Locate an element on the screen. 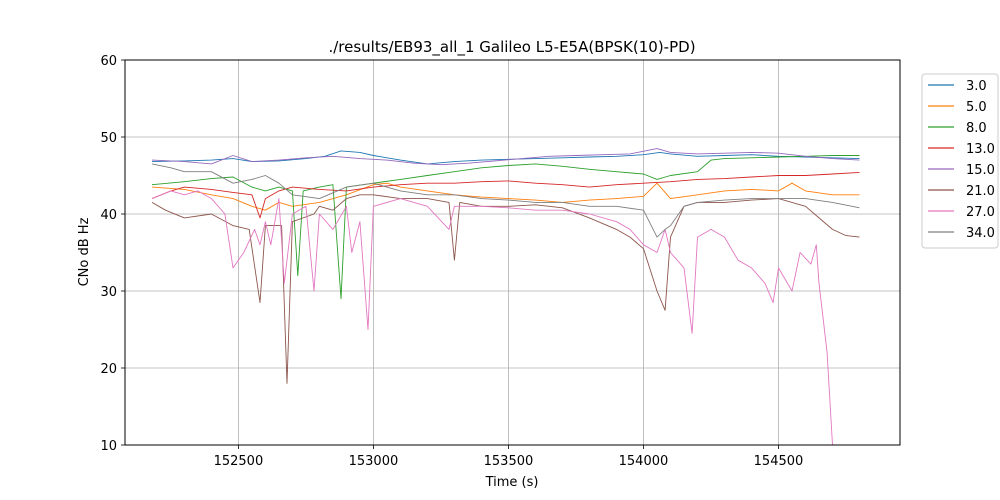  x-axis-label: Time (s) is located at coordinates (512, 482).